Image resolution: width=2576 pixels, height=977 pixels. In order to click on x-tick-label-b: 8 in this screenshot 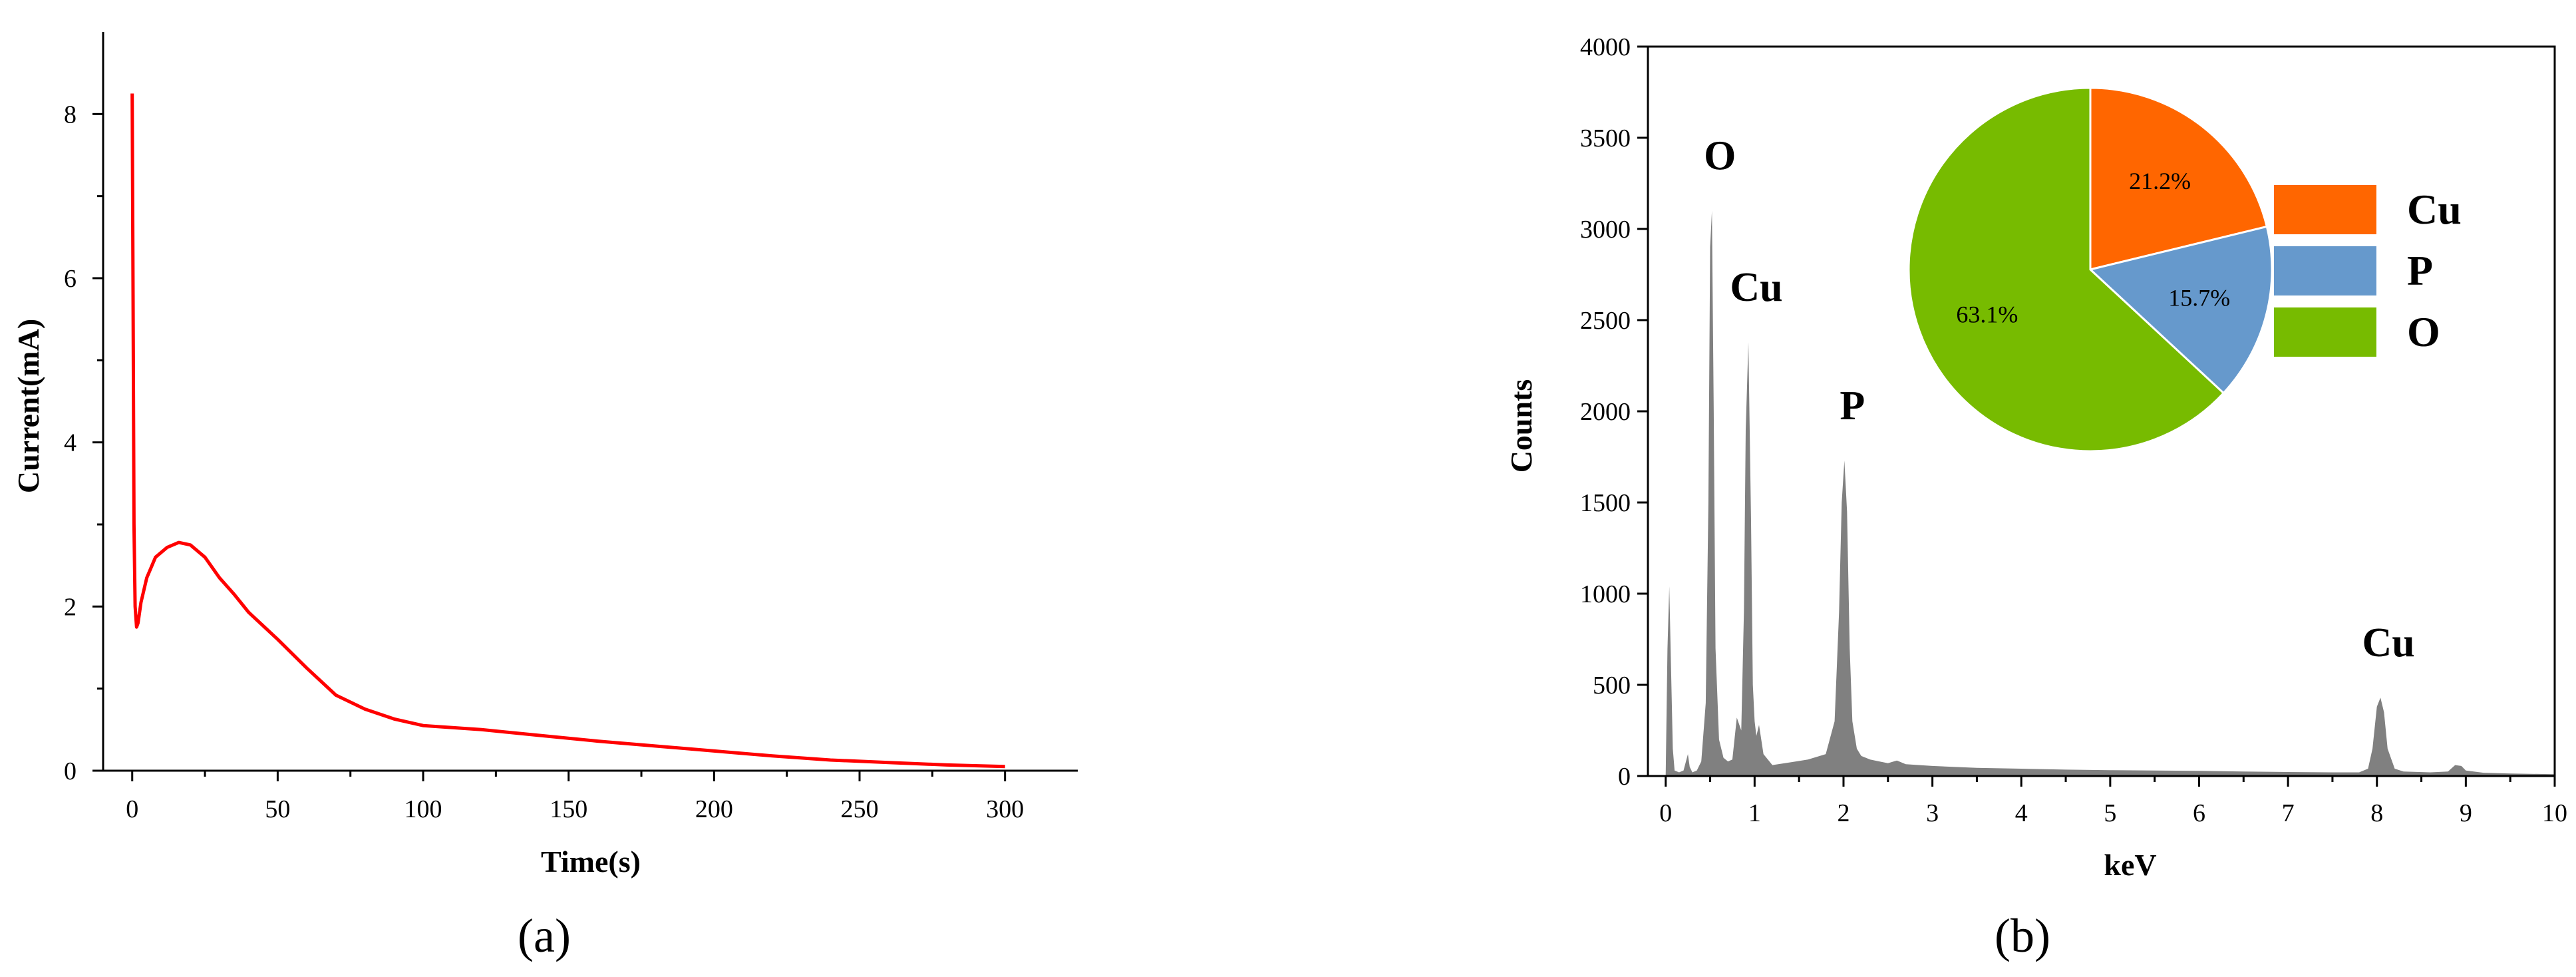, I will do `click(2376, 813)`.